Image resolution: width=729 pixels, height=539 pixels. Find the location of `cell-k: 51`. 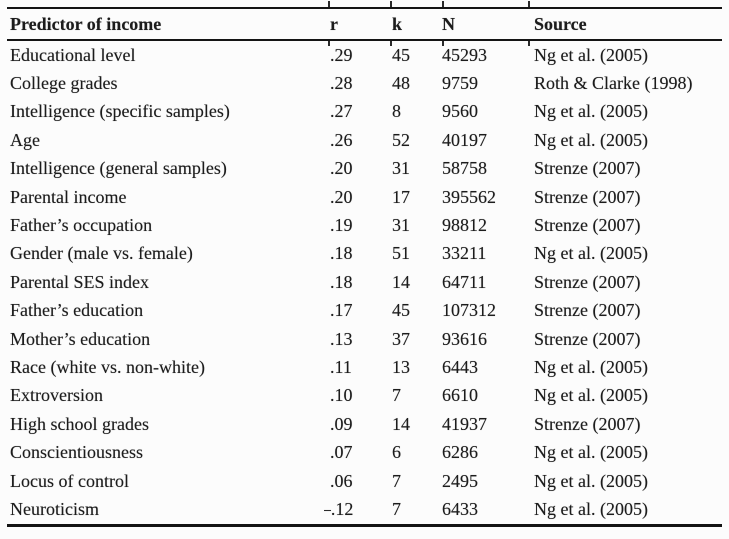

cell-k: 51 is located at coordinates (401, 253).